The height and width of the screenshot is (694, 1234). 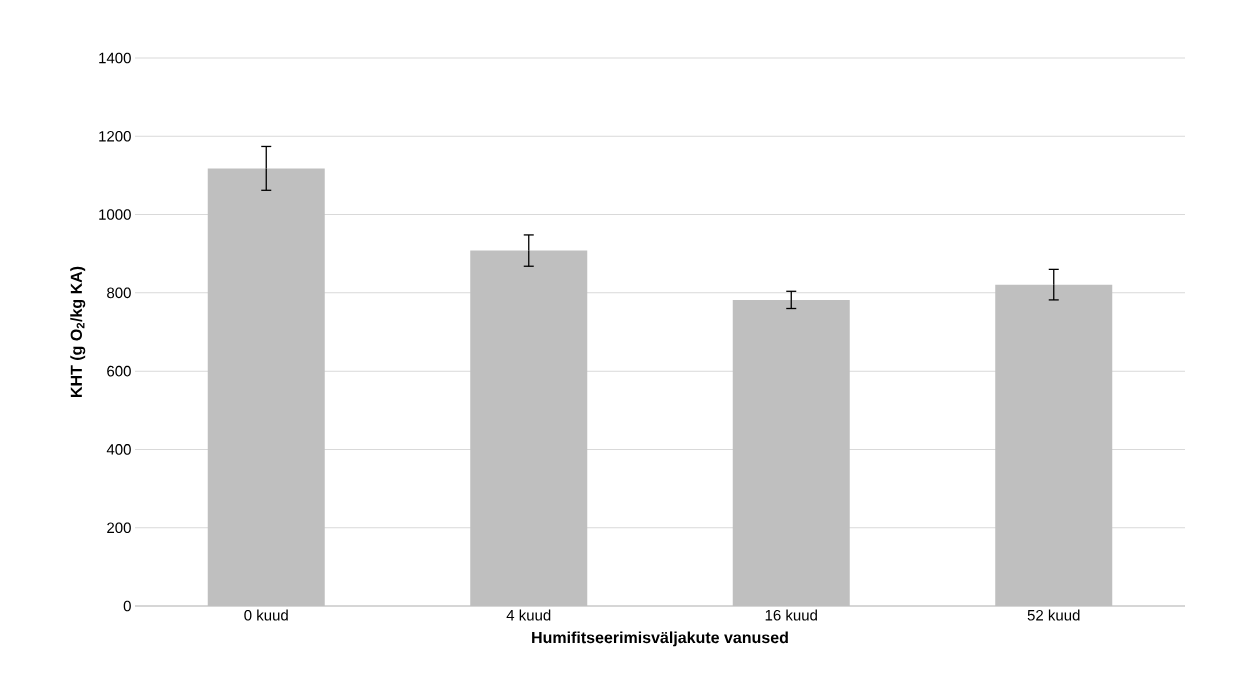 I want to click on y-tick-label: 200, so click(x=119, y=528).